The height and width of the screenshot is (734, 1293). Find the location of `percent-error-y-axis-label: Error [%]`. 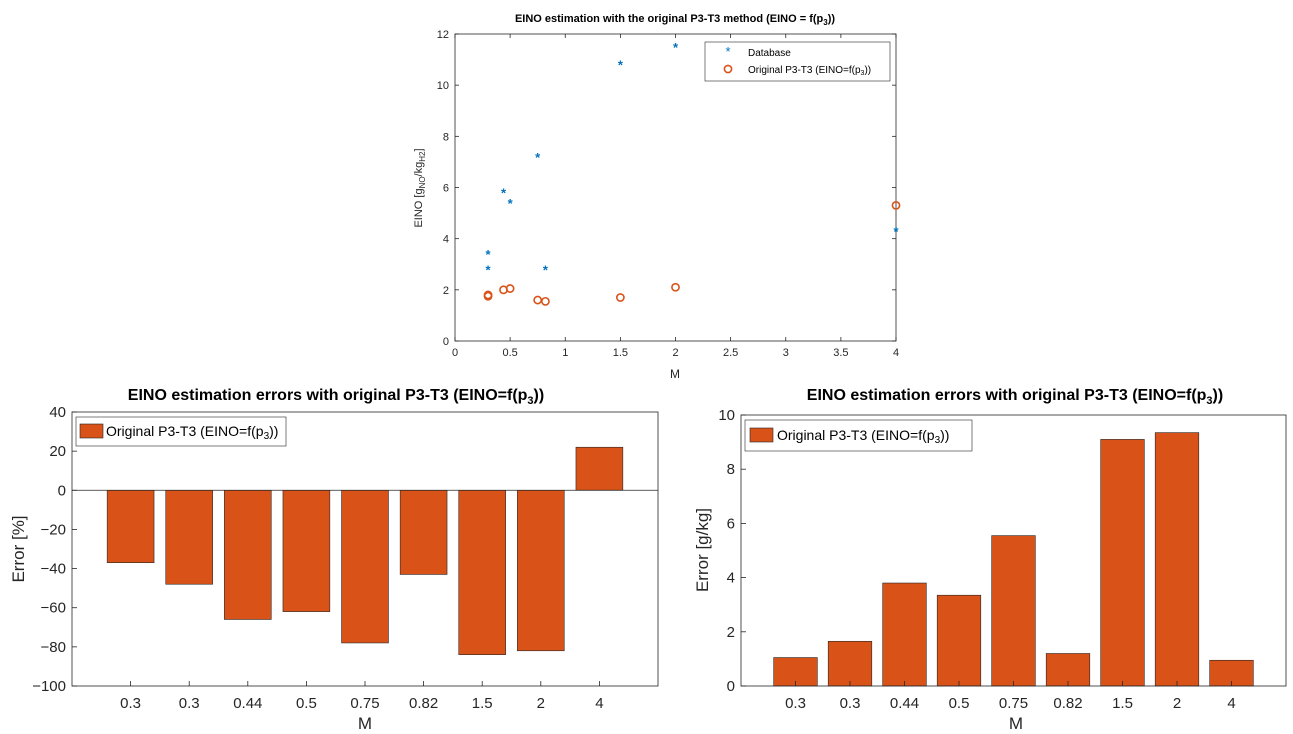

percent-error-y-axis-label: Error [%] is located at coordinates (18, 548).